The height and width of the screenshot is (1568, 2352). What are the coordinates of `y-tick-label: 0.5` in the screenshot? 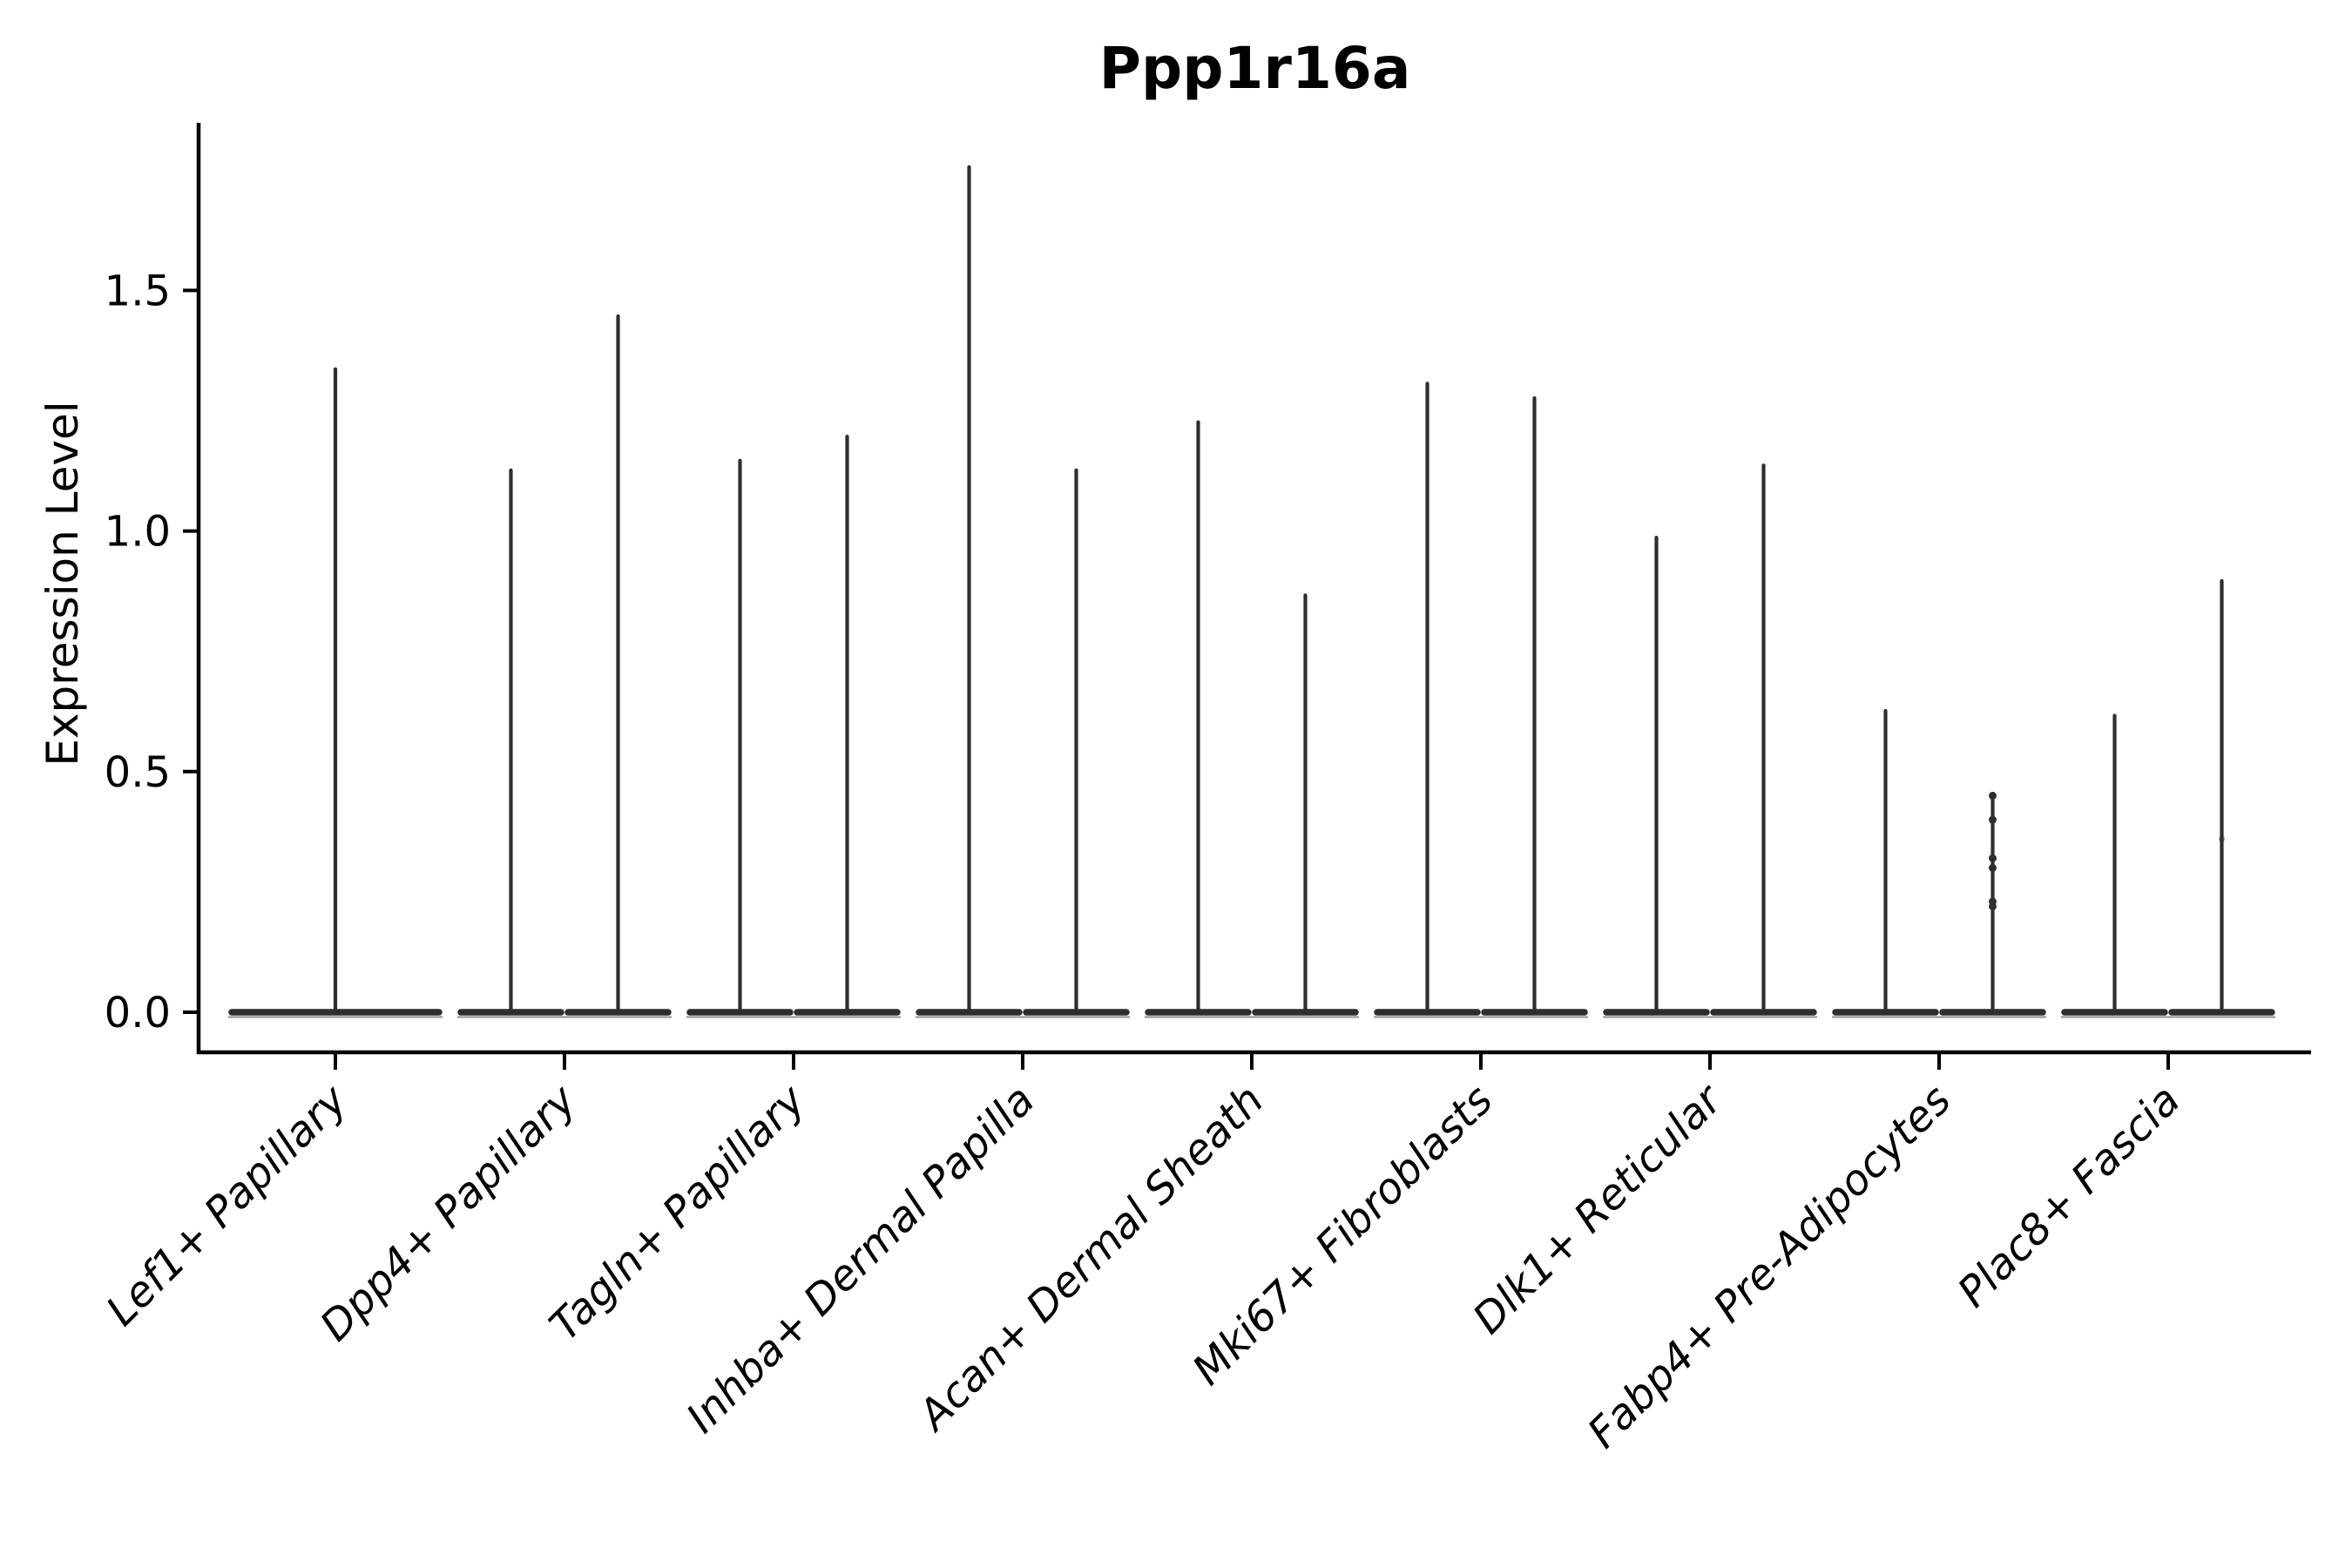 It's located at (138, 772).